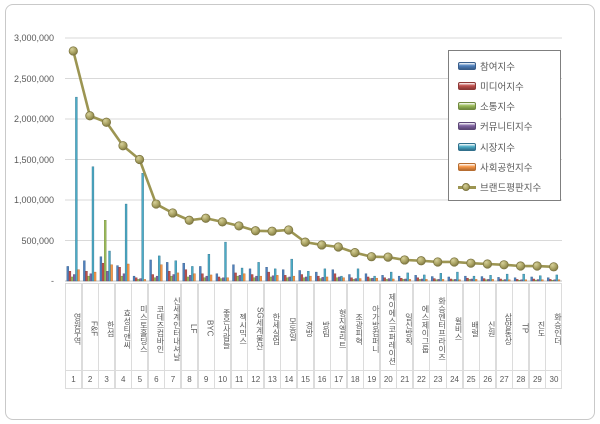 The width and height of the screenshot is (600, 424). What do you see at coordinates (536, 280) in the screenshot?
I see `bar-소통지수-29` at bounding box center [536, 280].